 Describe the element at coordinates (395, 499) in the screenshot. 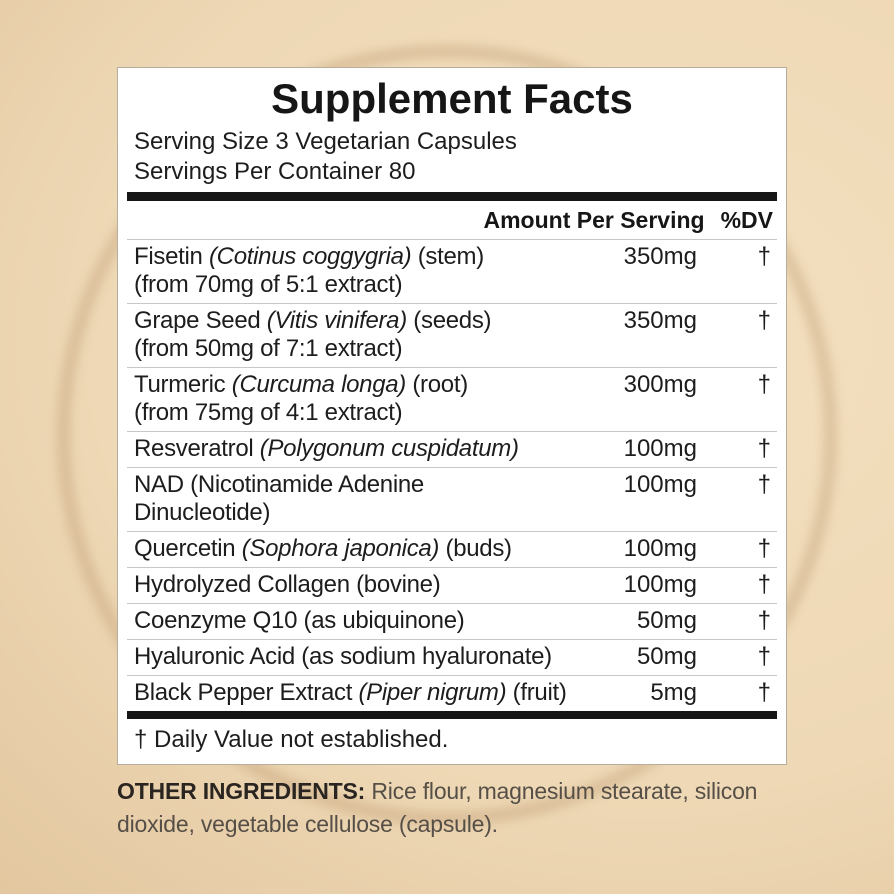

I see `ingredient-name: NAD (Nicotinamide Adenine Dinucleotide)` at that location.